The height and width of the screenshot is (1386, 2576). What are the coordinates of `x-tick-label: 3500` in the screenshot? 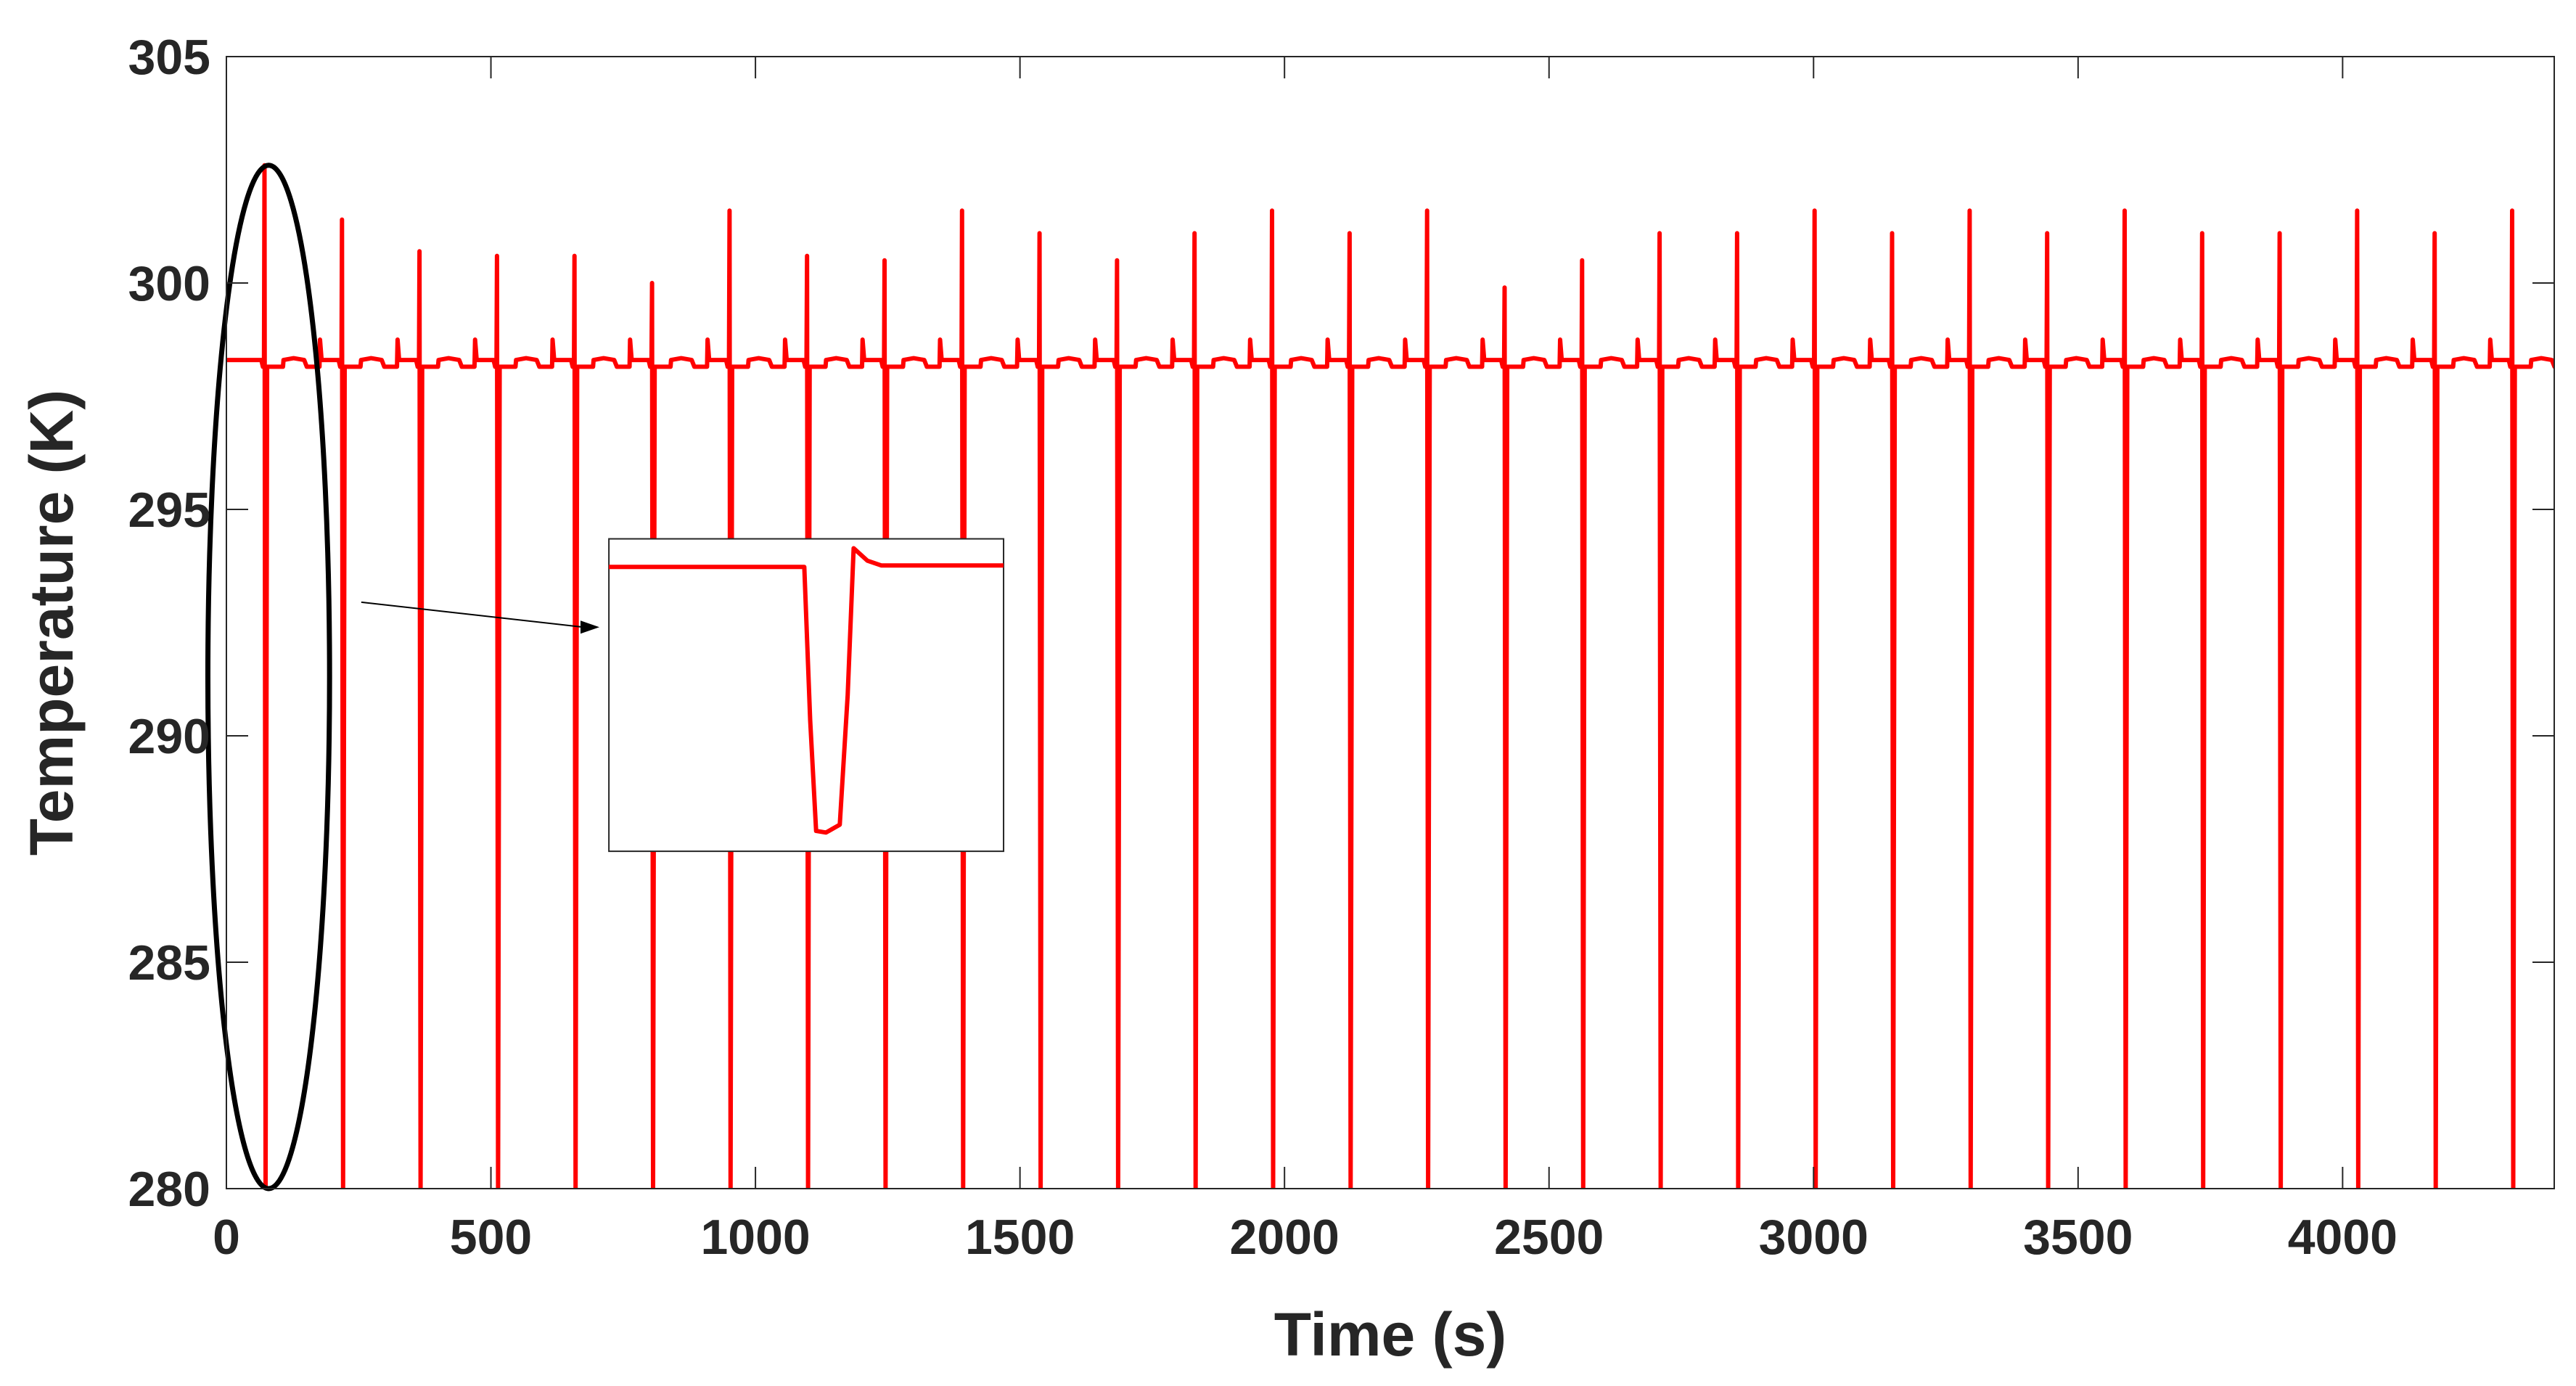 It's located at (2078, 1237).